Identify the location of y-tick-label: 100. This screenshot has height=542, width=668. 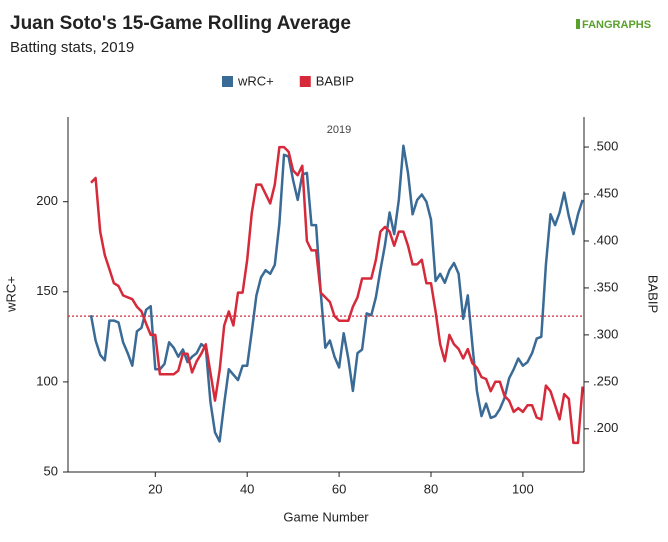
(47, 380).